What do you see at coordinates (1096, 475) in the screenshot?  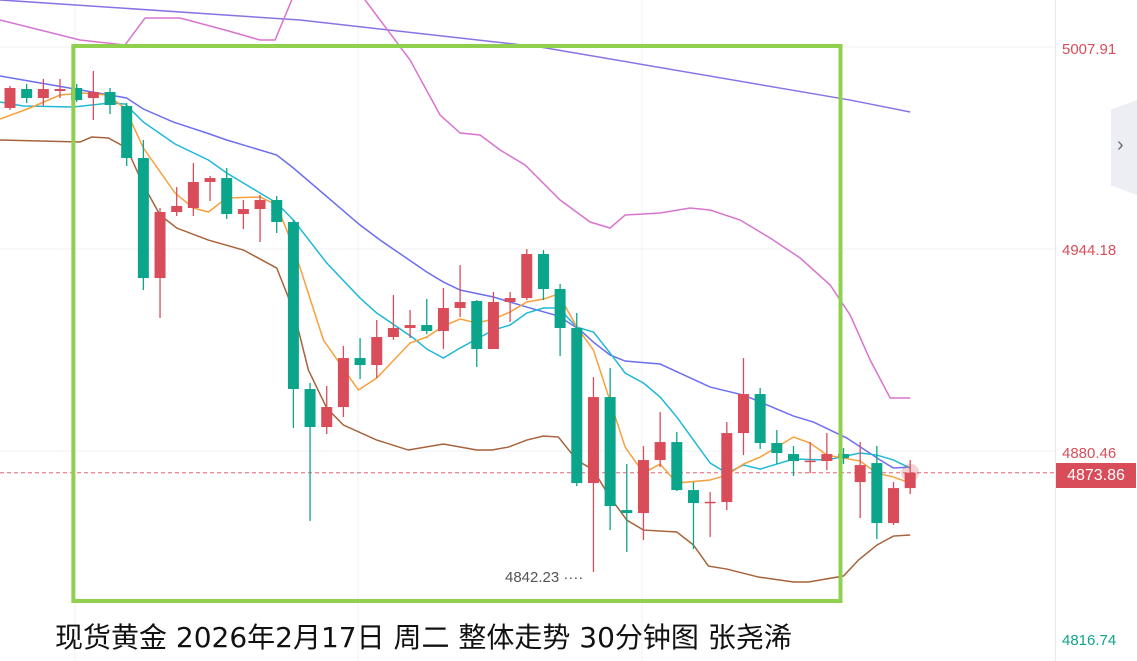 I see `current-price-badge: 4873.86` at bounding box center [1096, 475].